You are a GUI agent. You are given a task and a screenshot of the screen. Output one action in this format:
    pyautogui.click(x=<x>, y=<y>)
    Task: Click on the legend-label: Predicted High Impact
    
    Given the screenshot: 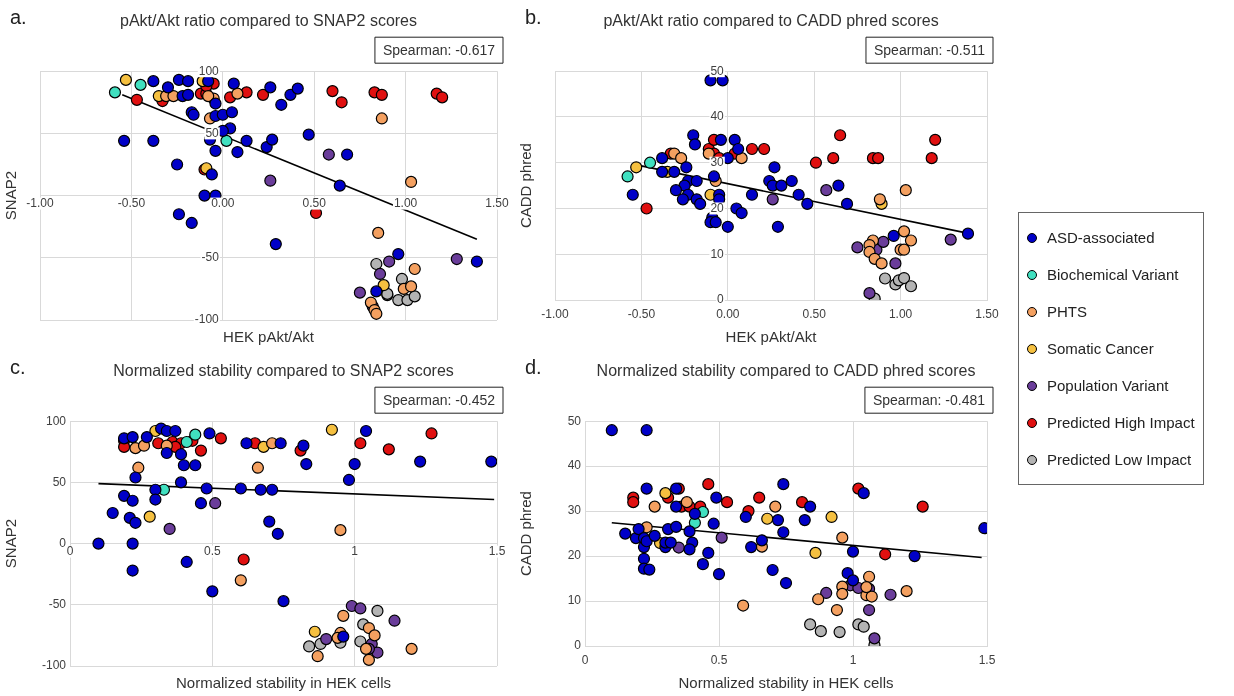 What is the action you would take?
    pyautogui.click(x=1121, y=422)
    